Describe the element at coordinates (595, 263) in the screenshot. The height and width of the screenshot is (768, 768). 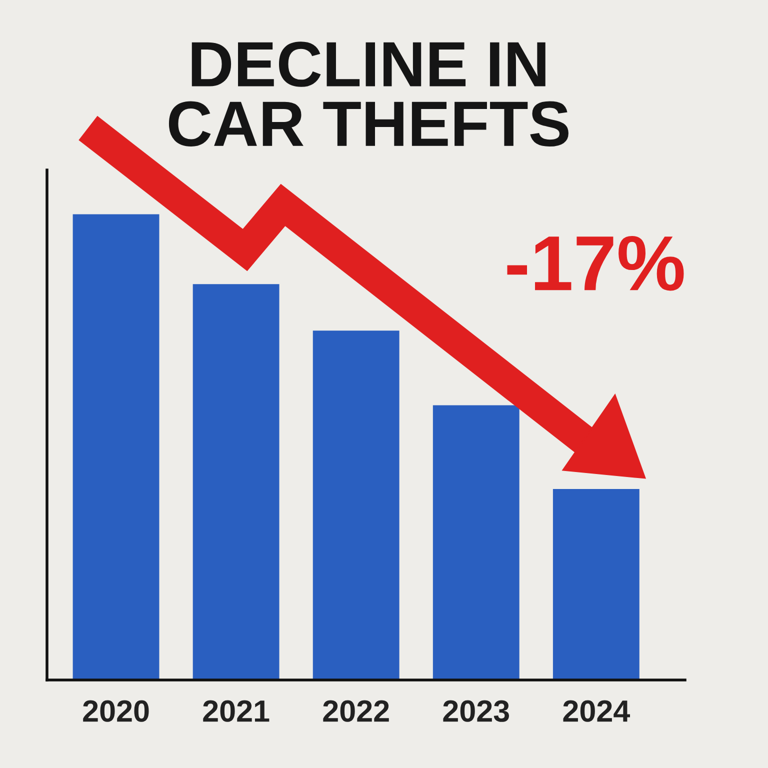
I see `annotation: -17%` at that location.